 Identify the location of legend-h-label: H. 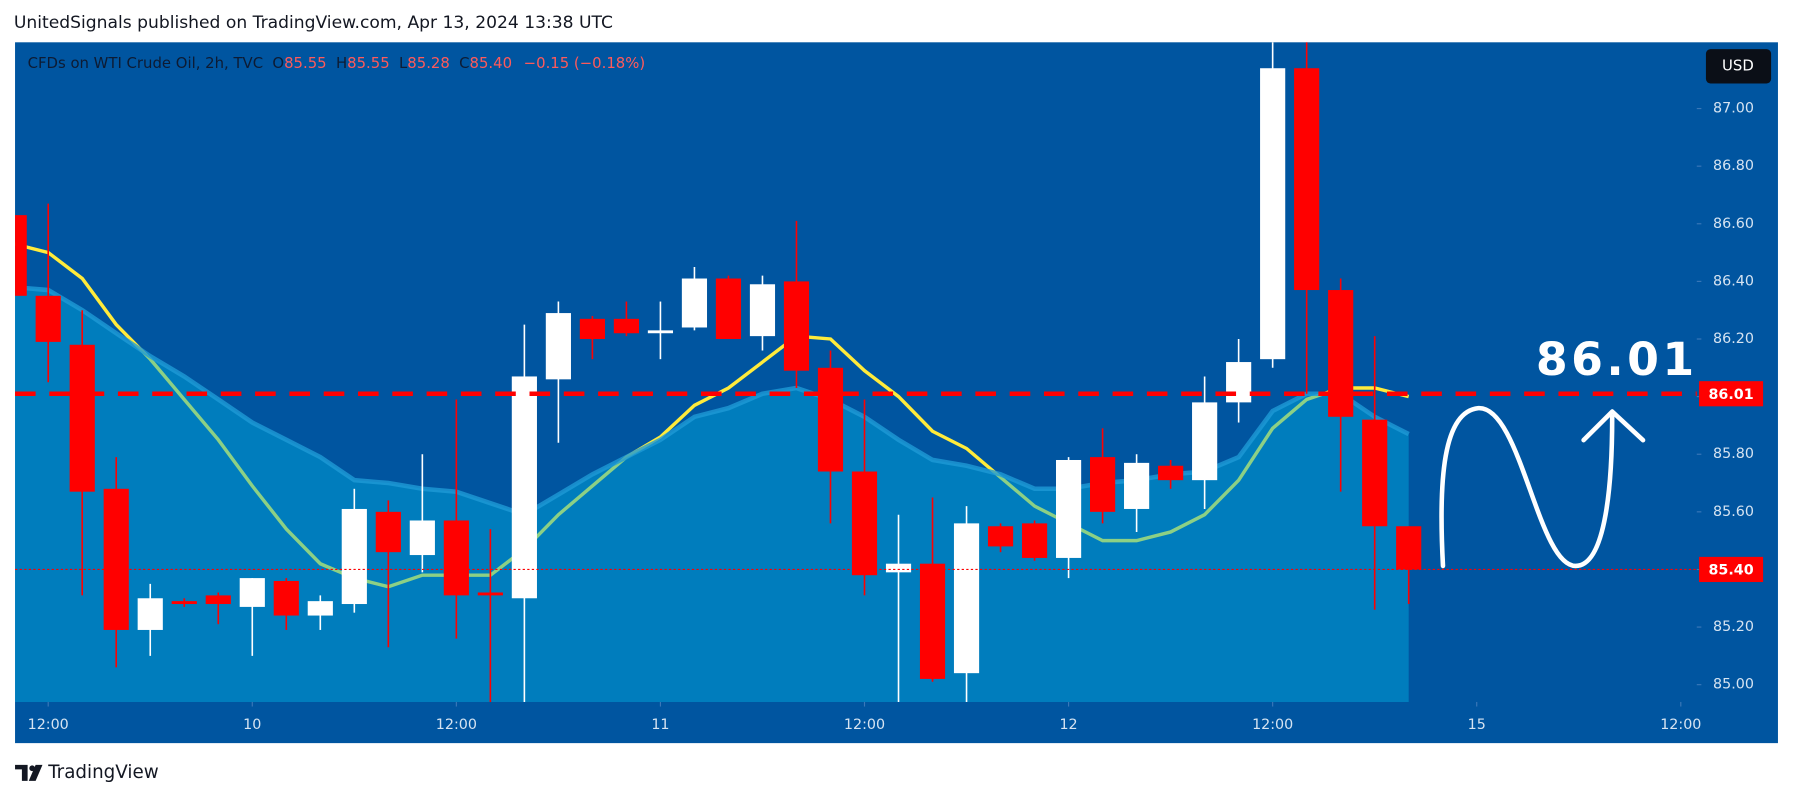
(341, 63).